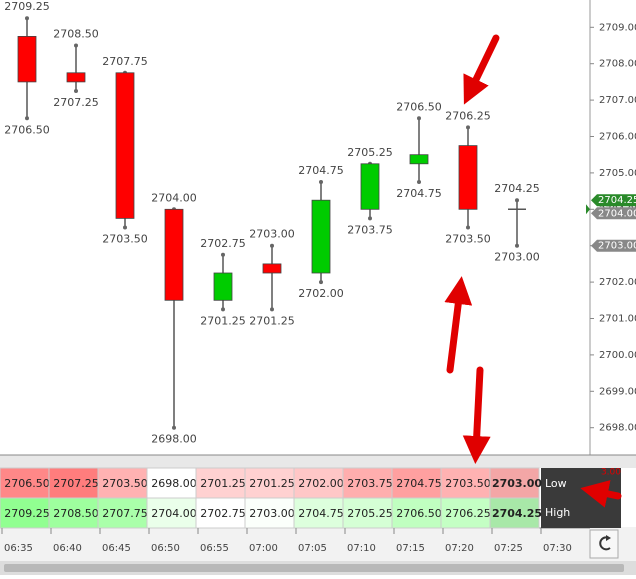 The height and width of the screenshot is (579, 636). Describe the element at coordinates (312, 548) in the screenshot. I see `time-label: 07:05` at that location.